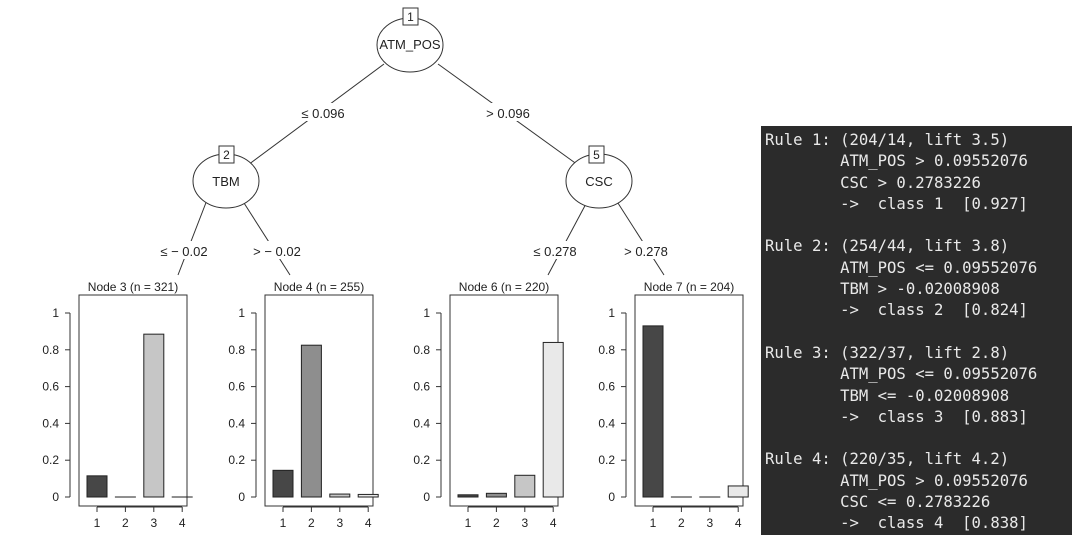 This screenshot has height=546, width=1080. I want to click on rule-line: TBM > -0.02008908, so click(882, 289).